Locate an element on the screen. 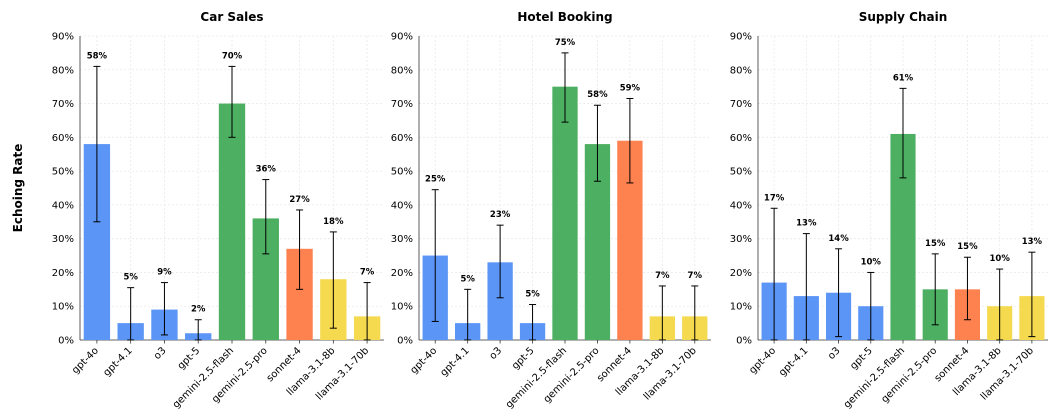  y-axis-label: Echoing Rate is located at coordinates (18, 188).